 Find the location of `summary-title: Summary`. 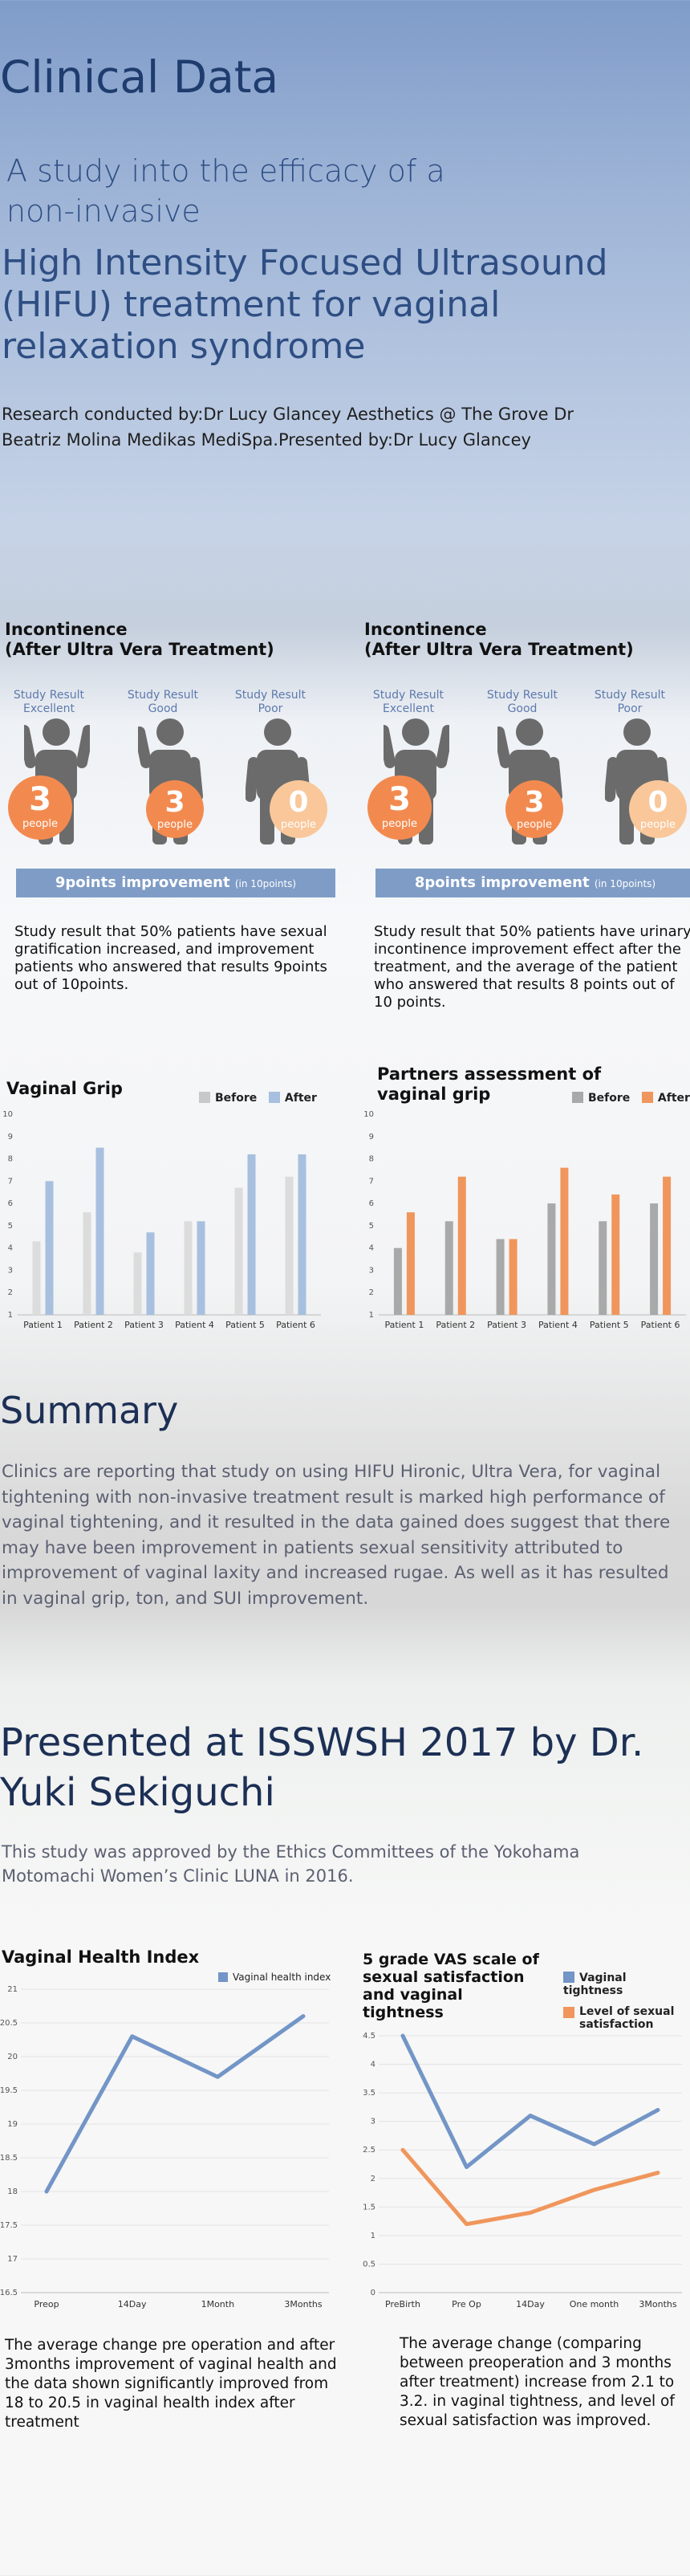

summary-title: Summary is located at coordinates (89, 1410).